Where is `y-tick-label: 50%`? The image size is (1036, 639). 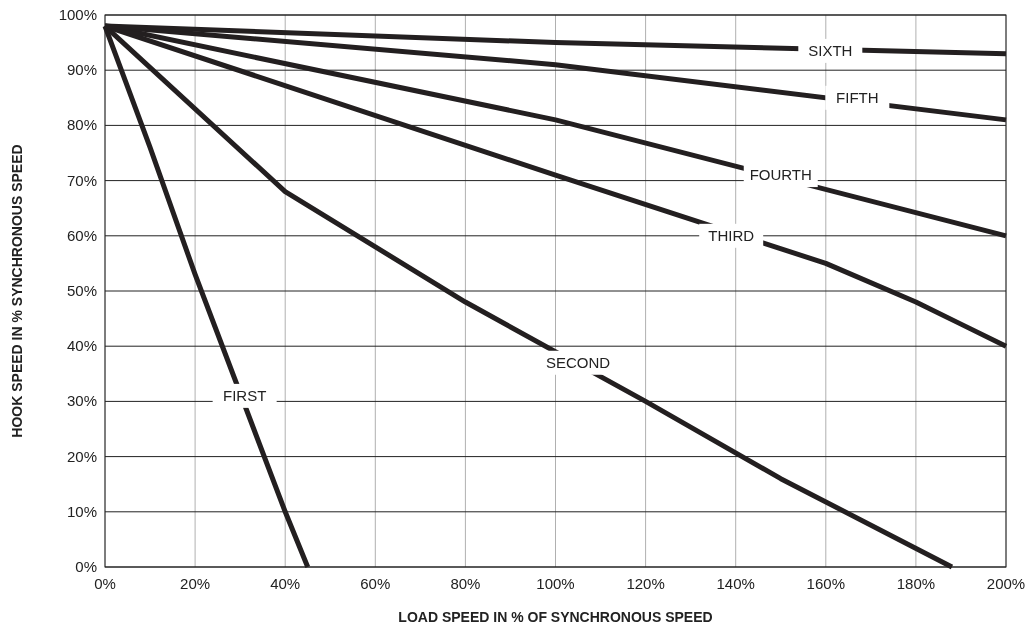
y-tick-label: 50% is located at coordinates (81, 290).